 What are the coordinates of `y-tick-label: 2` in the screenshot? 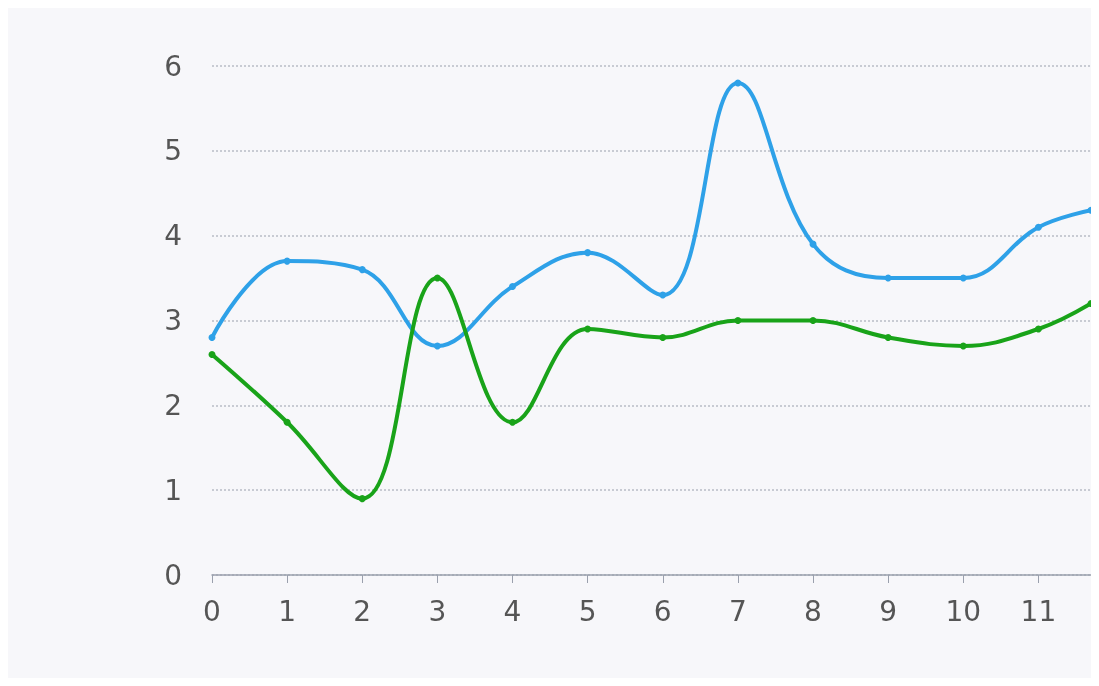 It's located at (173, 405).